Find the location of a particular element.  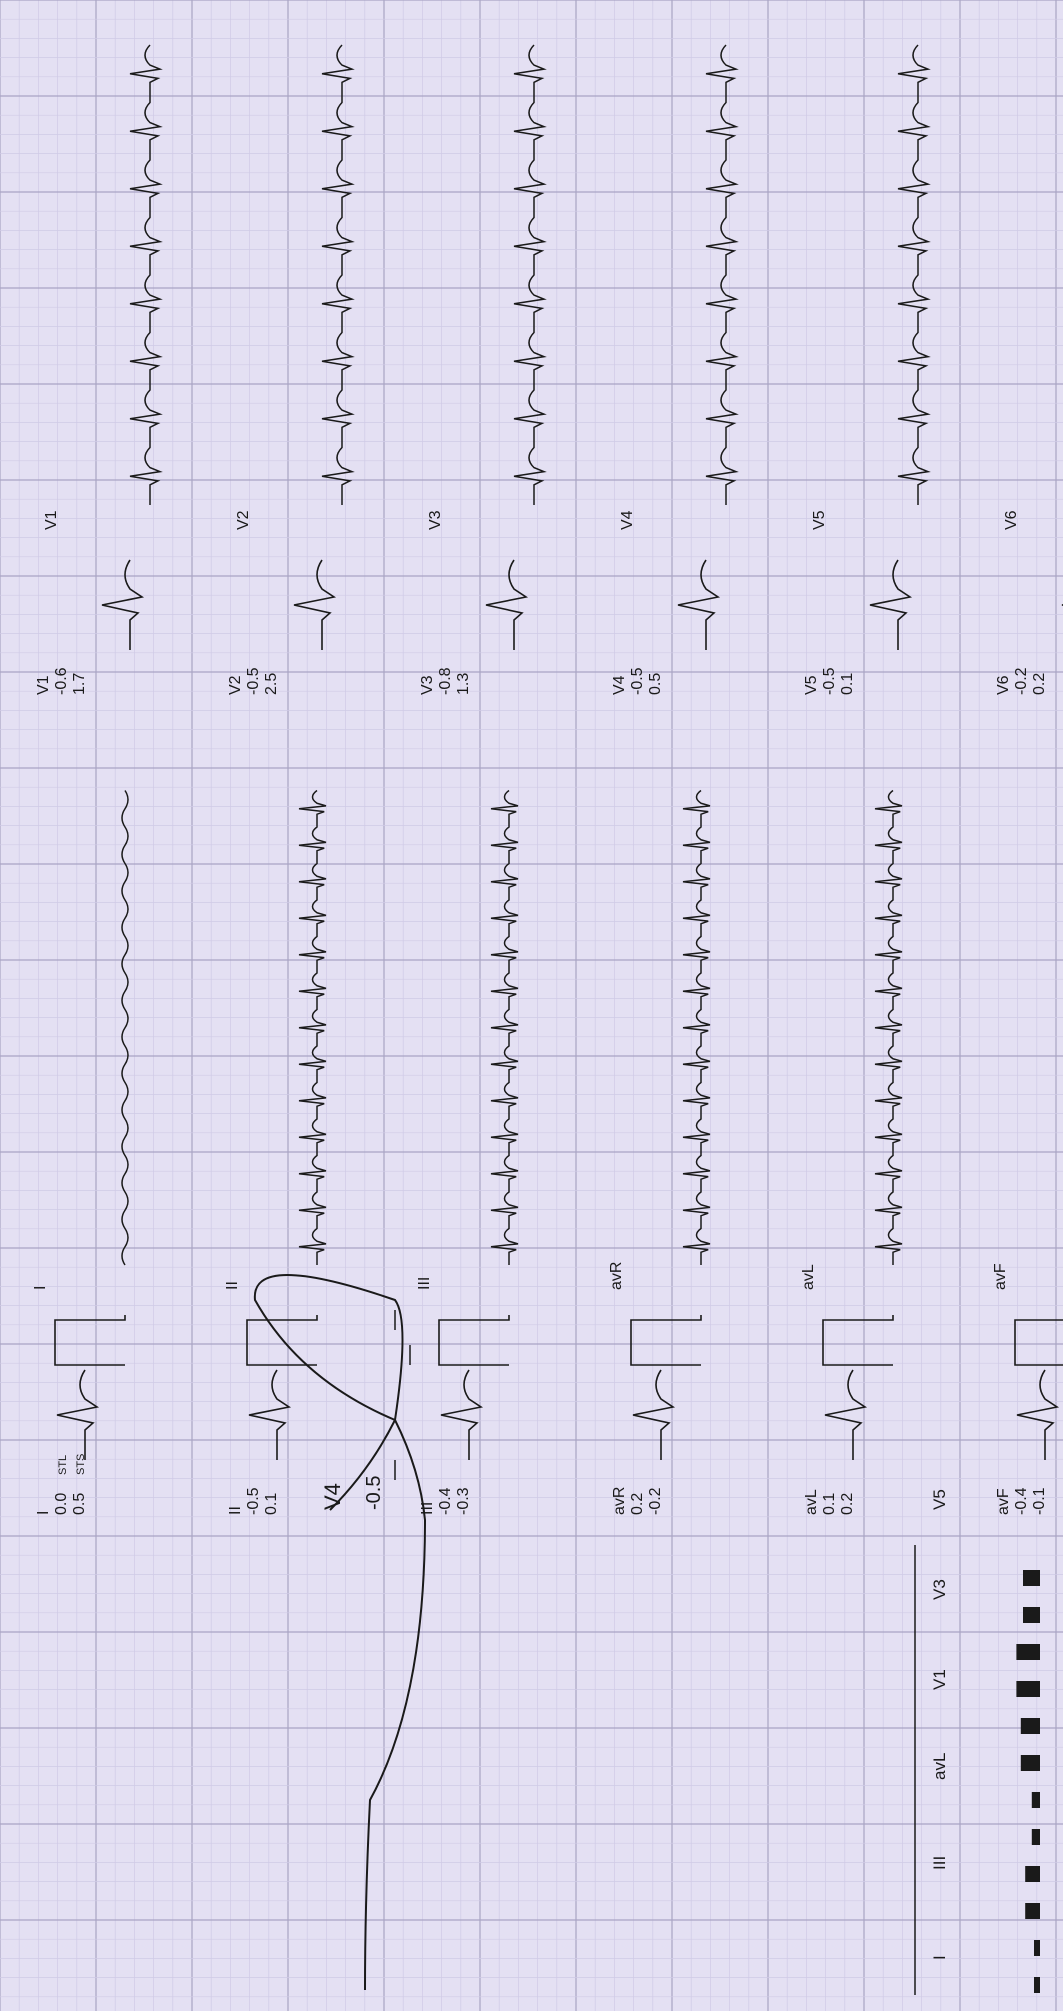

bar-chart-label: avL is located at coordinates (939, 1766).